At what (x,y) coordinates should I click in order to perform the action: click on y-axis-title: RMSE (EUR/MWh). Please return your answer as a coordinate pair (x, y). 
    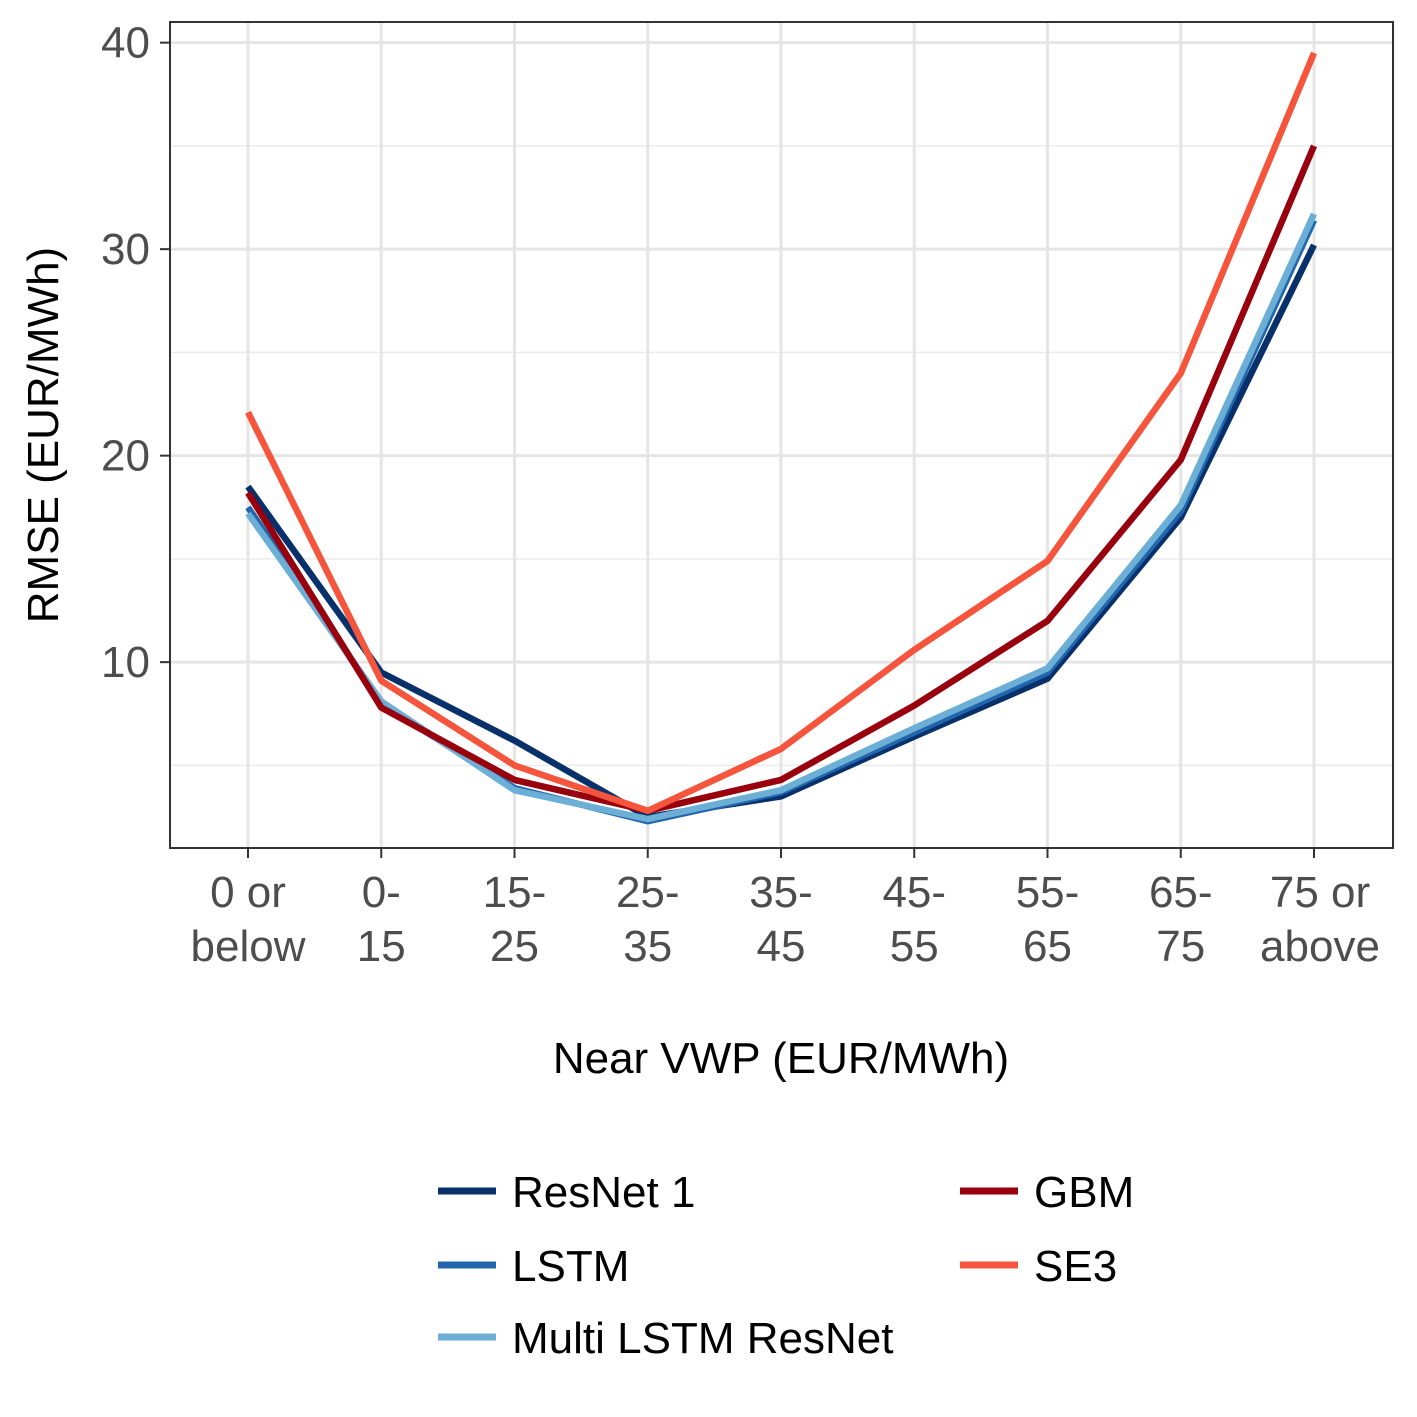
    Looking at the image, I should click on (43, 435).